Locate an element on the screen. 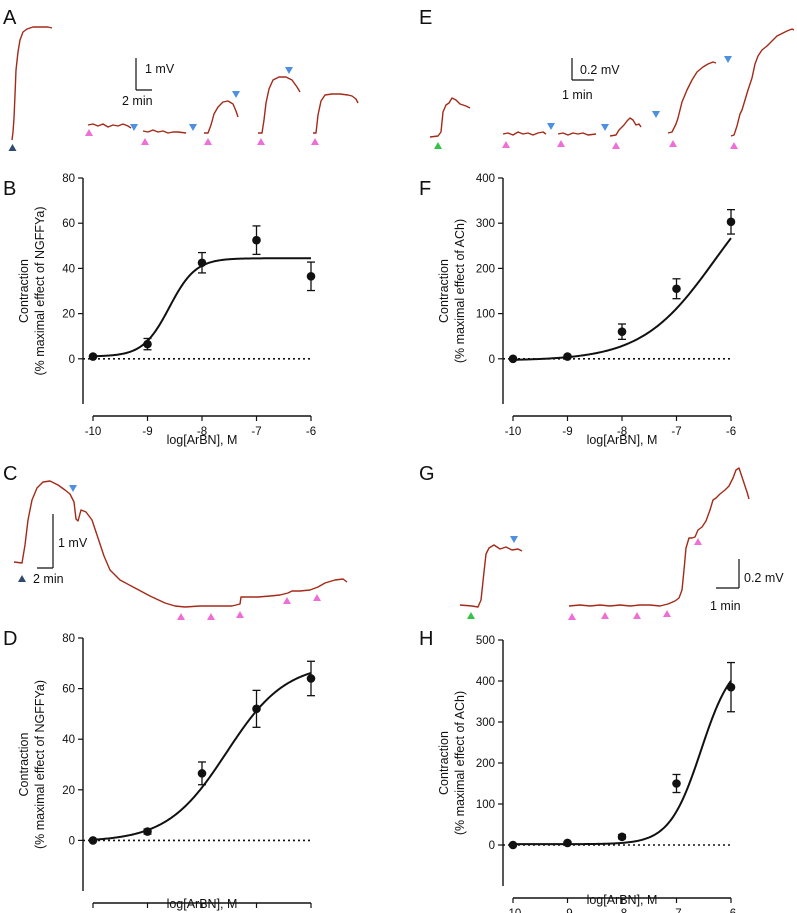 The height and width of the screenshot is (913, 797). scale-bar-g: 0.2 mV 1 min is located at coordinates (747, 586).